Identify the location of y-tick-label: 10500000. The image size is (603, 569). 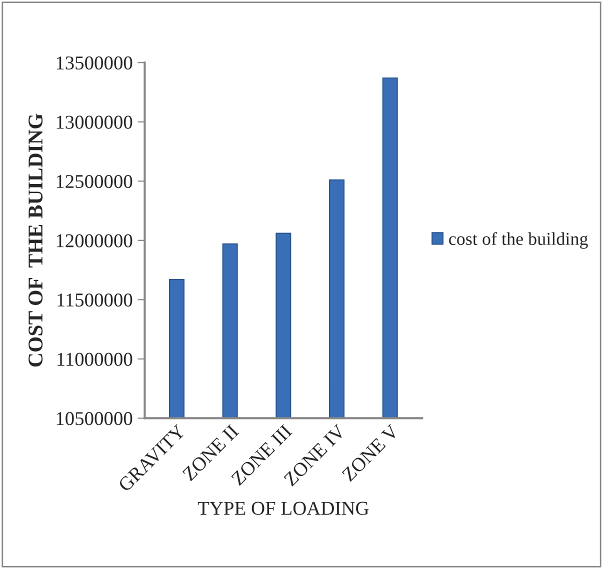
(94, 419).